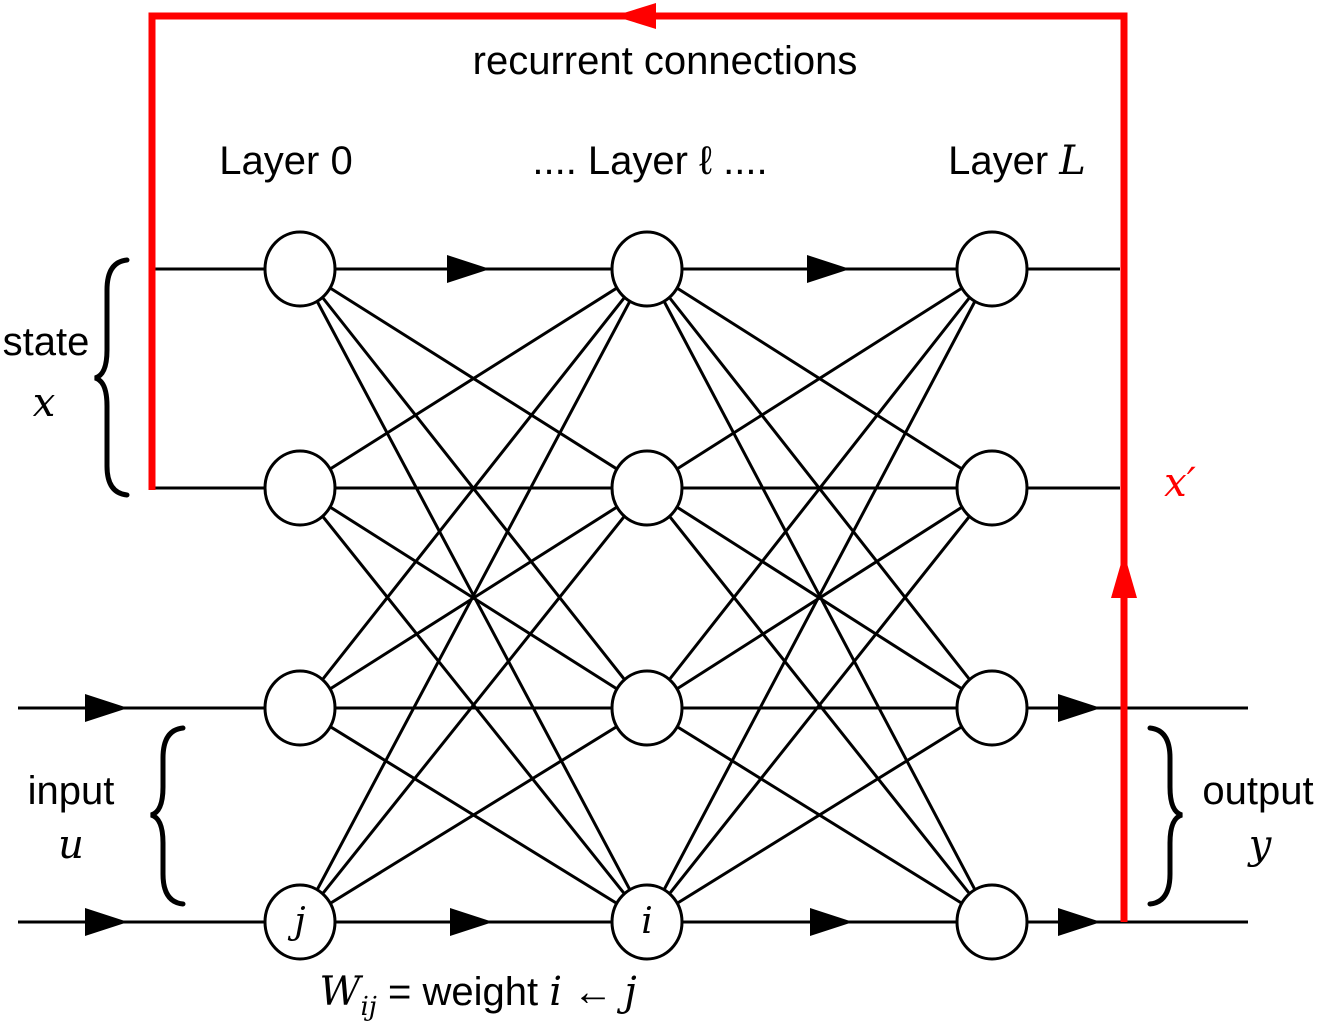 The width and height of the screenshot is (1321, 1022). I want to click on edge-l1-n3-to-n2, so click(819, 815).